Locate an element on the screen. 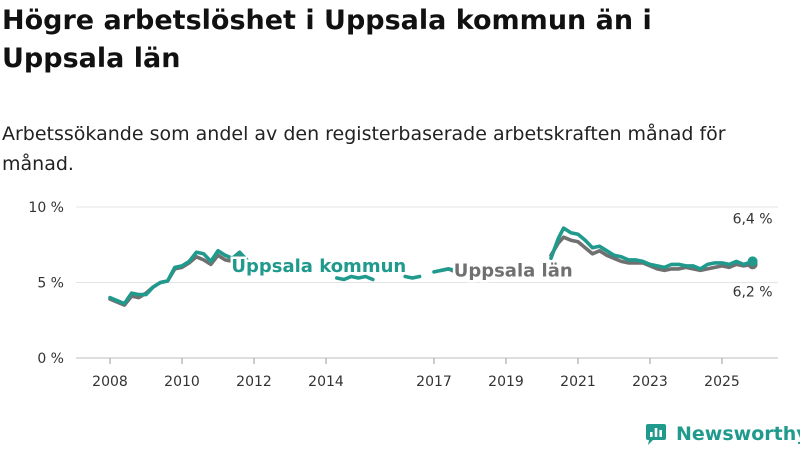 The height and width of the screenshot is (450, 800). x-tick-label: 2010 is located at coordinates (182, 382).